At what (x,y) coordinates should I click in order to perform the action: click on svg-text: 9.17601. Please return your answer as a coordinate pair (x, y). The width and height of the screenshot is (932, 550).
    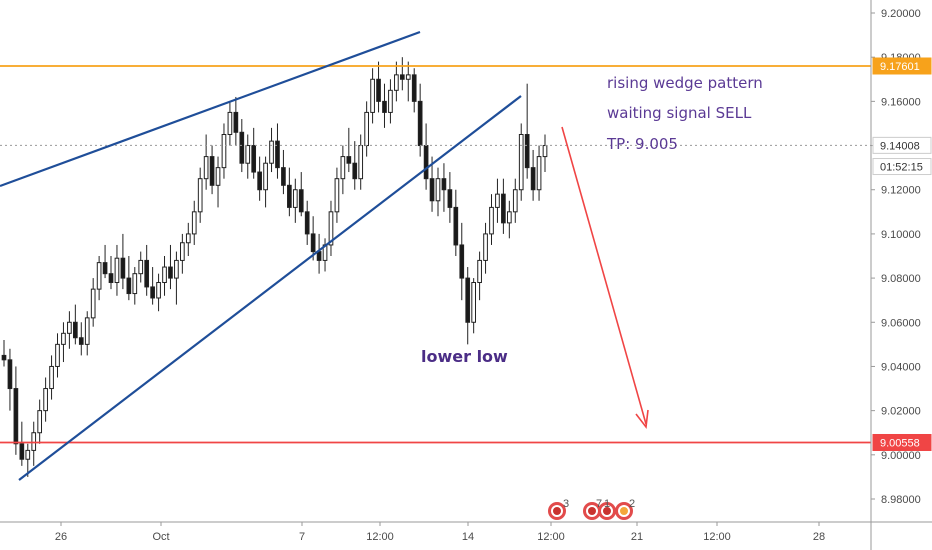
    Looking at the image, I should click on (900, 67).